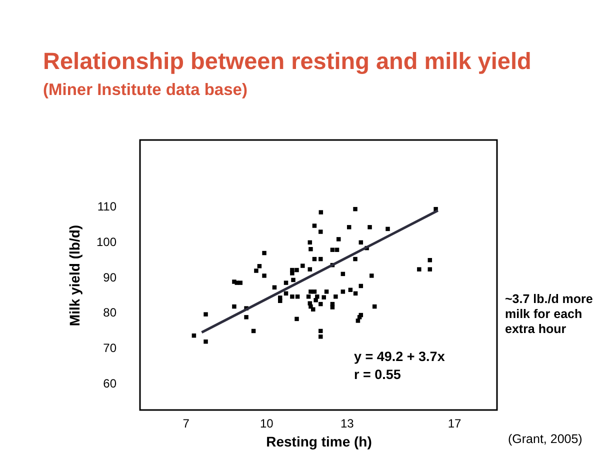 The width and height of the screenshot is (608, 457). I want to click on text: ~3.7 lb./d more milk for each extra hour, so click(549, 314).